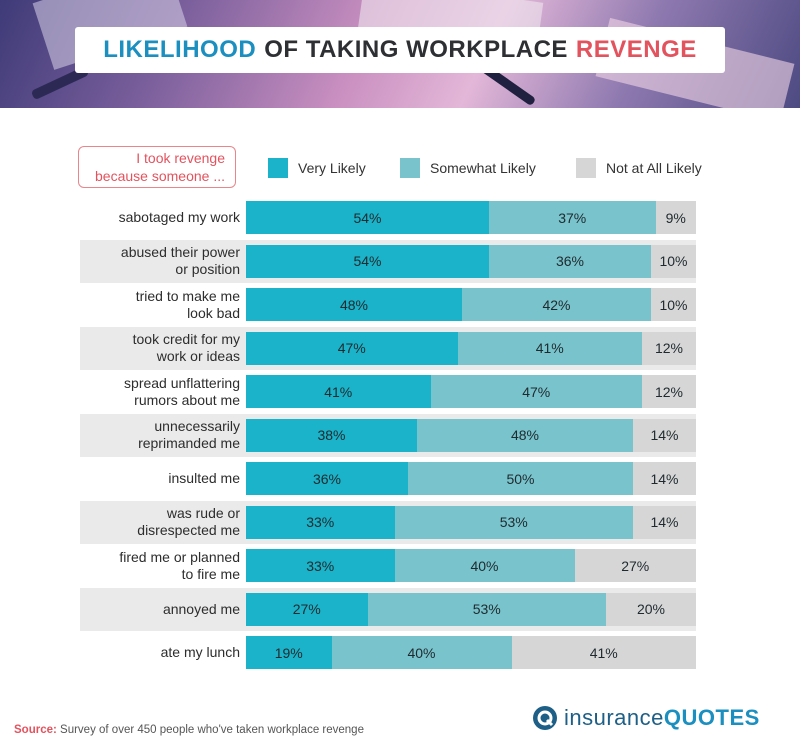 This screenshot has height=750, width=800. I want to click on bar-segment: 42%, so click(556, 304).